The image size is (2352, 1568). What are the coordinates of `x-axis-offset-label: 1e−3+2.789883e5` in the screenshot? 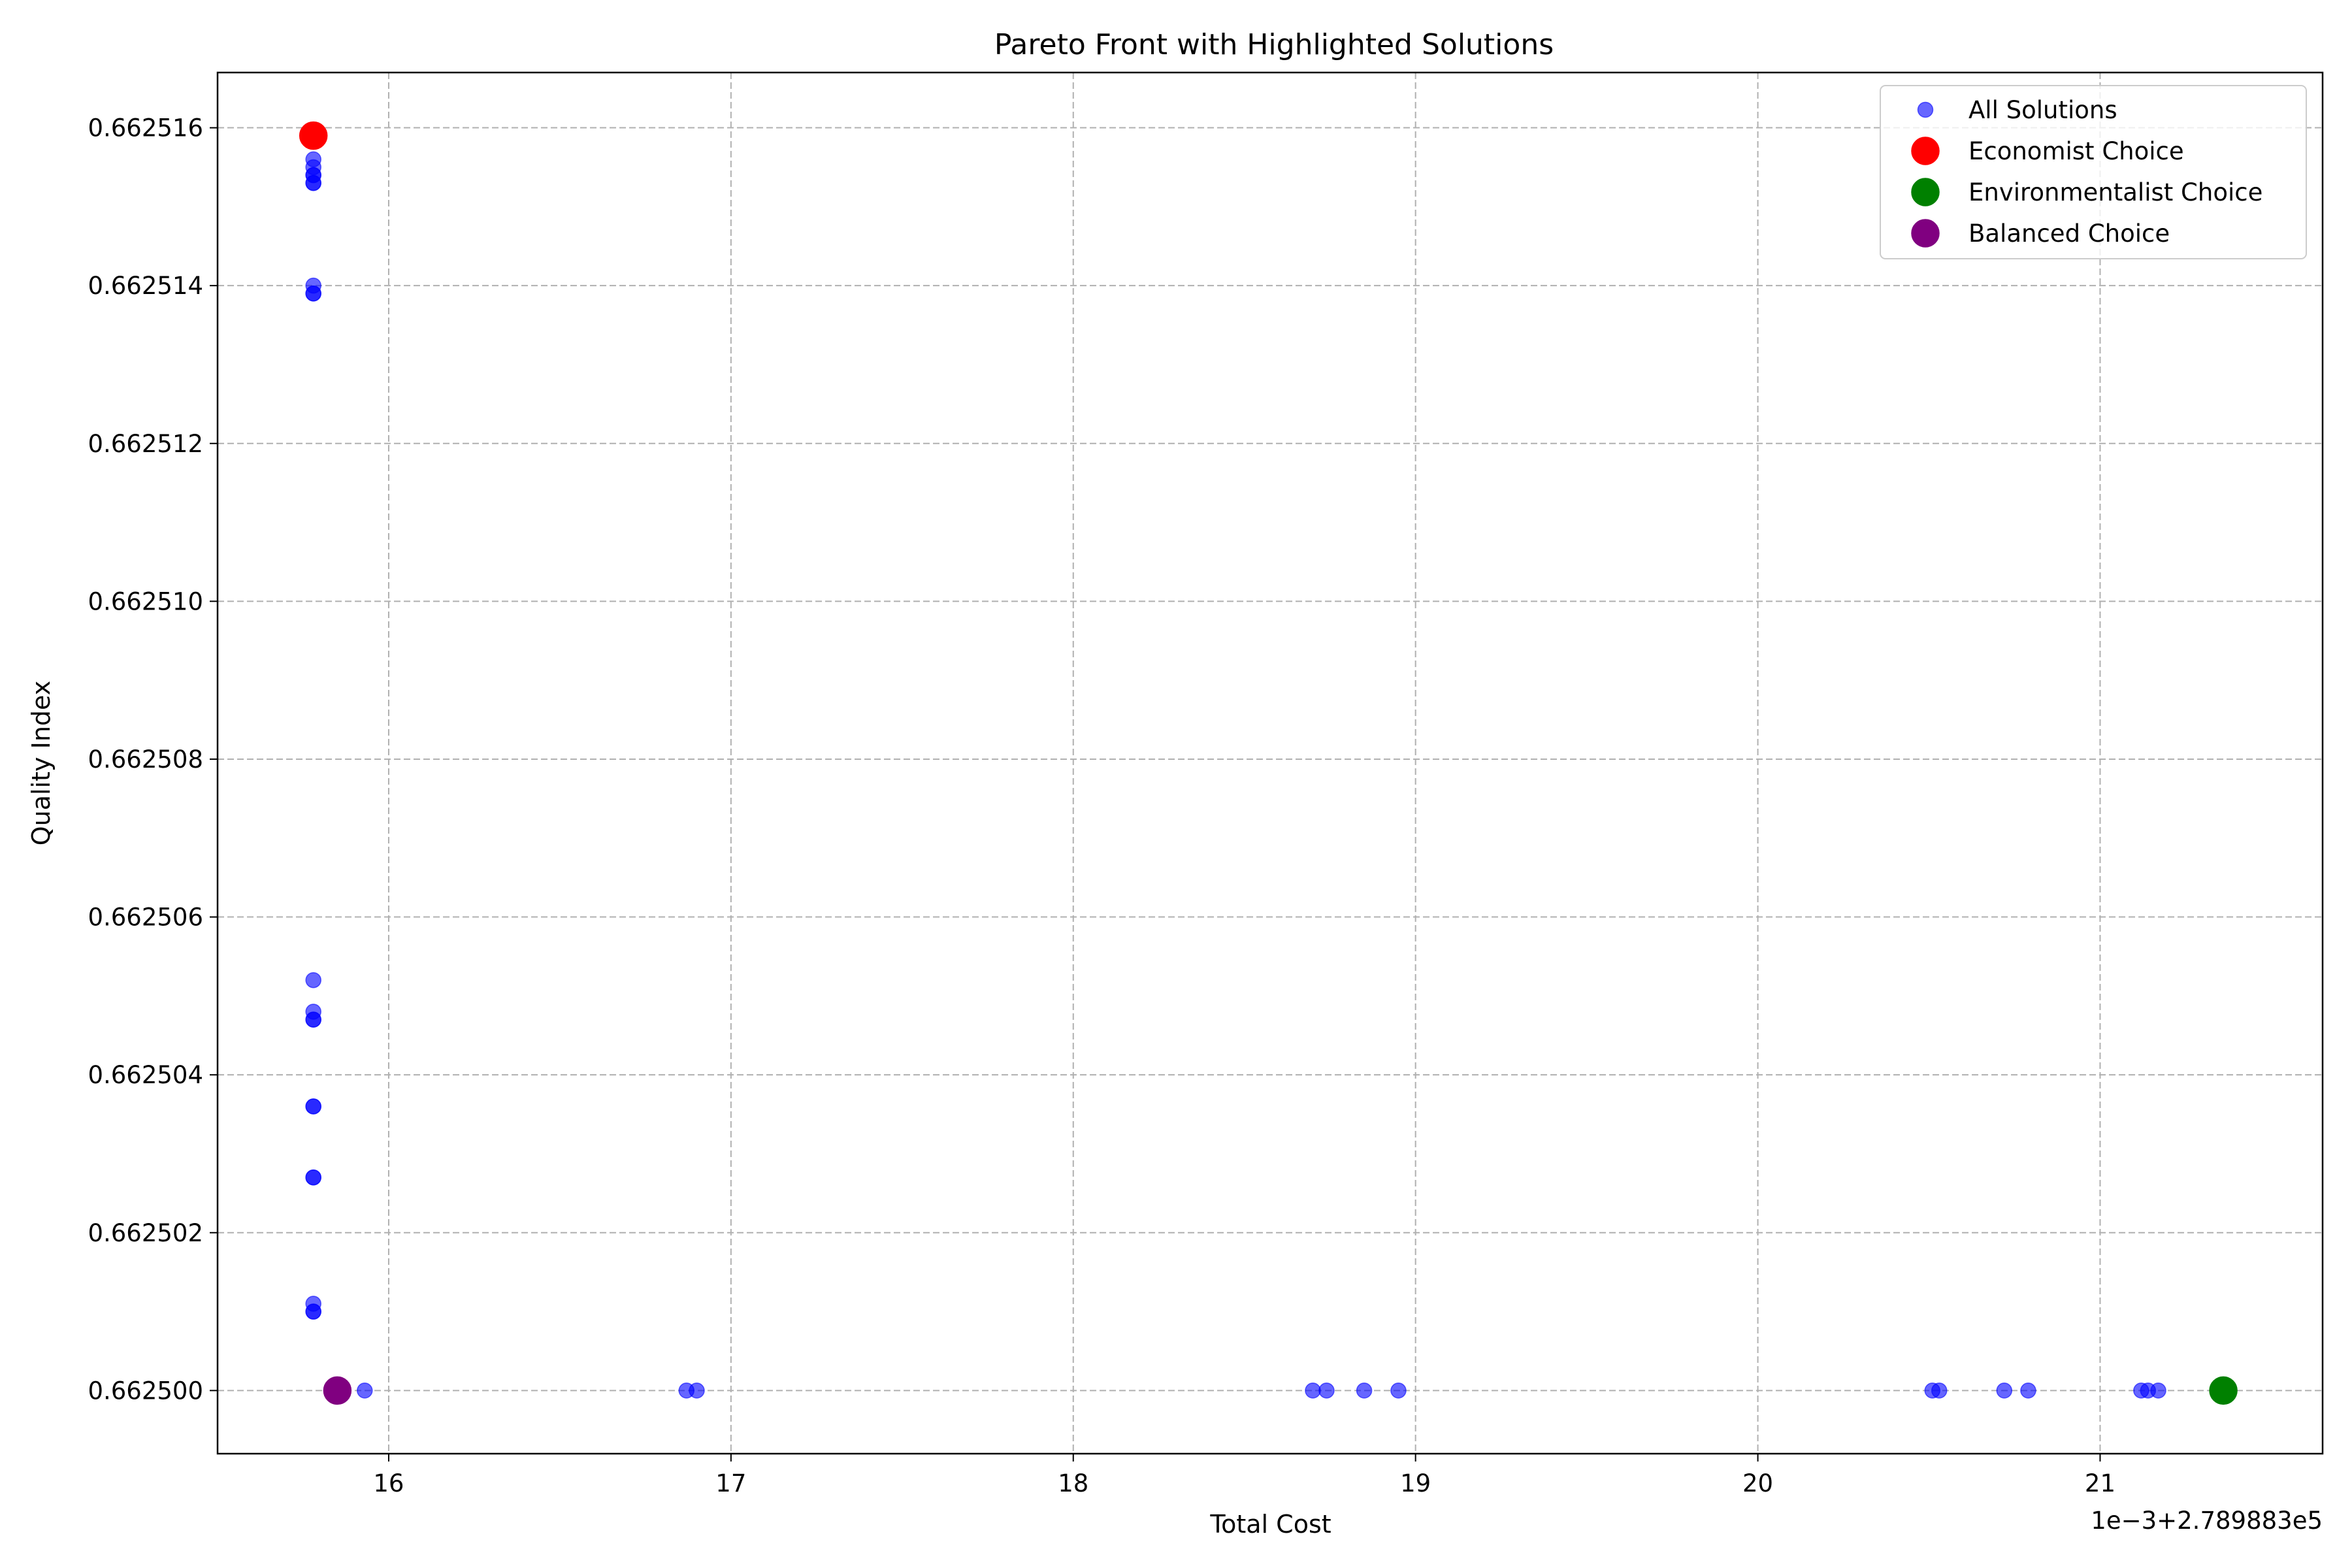 It's located at (2207, 1521).